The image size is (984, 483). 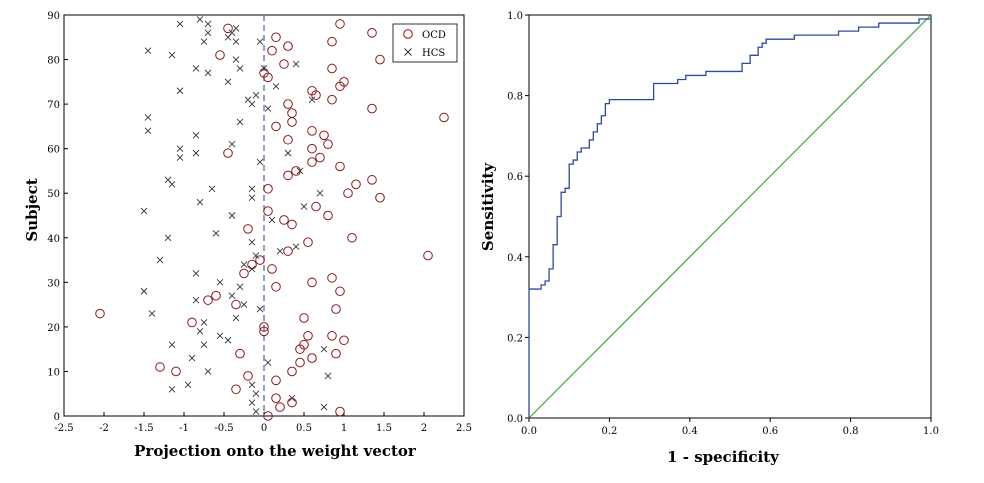 I want to click on roc-x-tick-label: 0.4, so click(x=690, y=431).